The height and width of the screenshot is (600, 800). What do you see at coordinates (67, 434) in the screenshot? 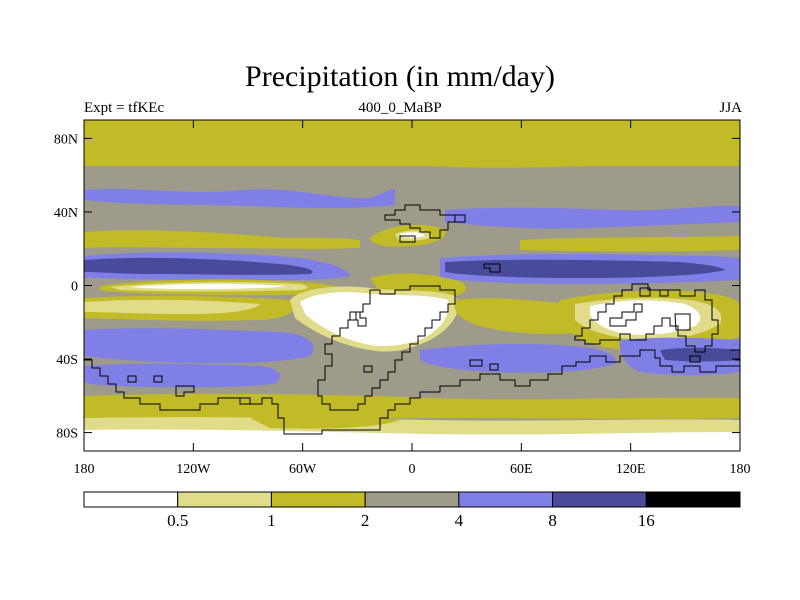
I see `lat-tick-label: 80S` at bounding box center [67, 434].